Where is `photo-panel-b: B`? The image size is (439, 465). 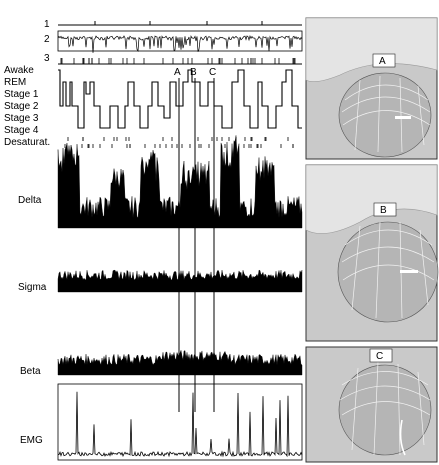 photo-panel-b: B is located at coordinates (372, 253).